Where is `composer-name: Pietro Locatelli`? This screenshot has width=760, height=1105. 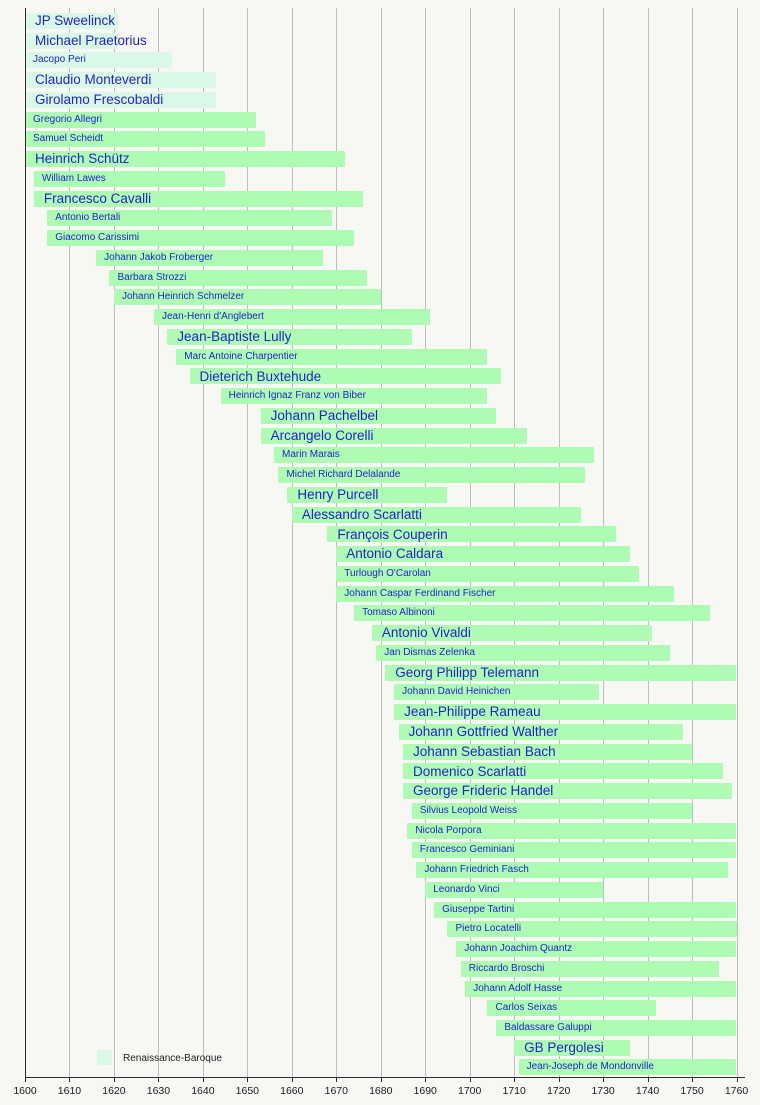 composer-name: Pietro Locatelli is located at coordinates (488, 929).